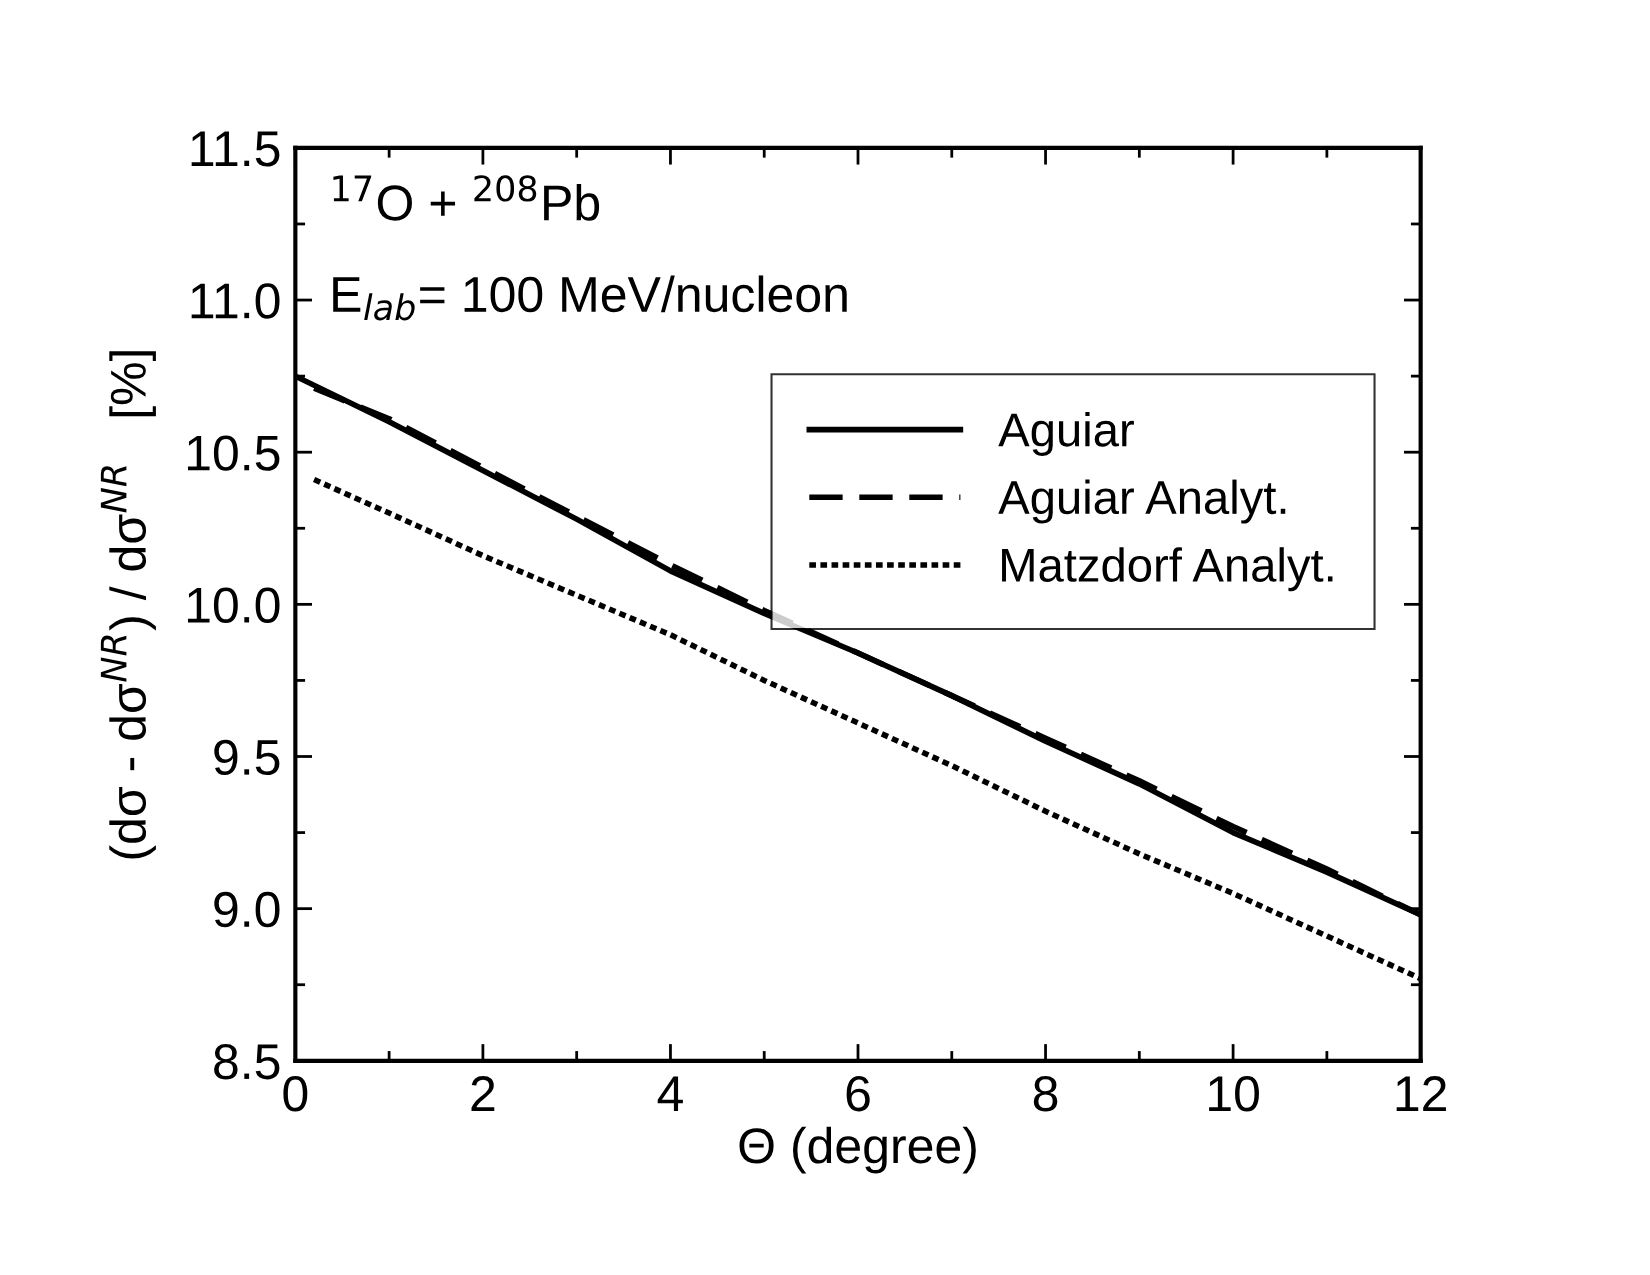 The image size is (1650, 1275). Describe the element at coordinates (858, 1094) in the screenshot. I see `x-tick-label: 6` at that location.